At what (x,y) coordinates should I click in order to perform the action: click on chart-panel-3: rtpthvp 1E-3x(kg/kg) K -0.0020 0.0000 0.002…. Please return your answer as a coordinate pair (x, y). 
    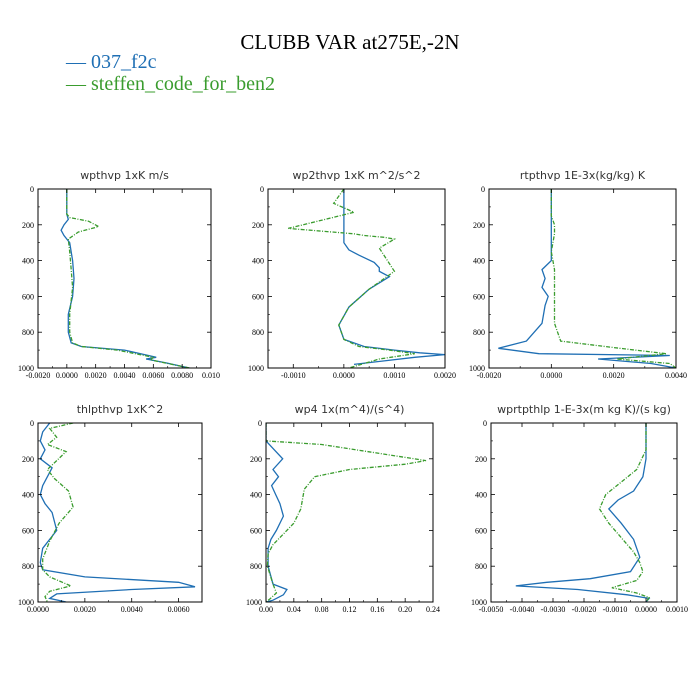
    Looking at the image, I should click on (578, 274).